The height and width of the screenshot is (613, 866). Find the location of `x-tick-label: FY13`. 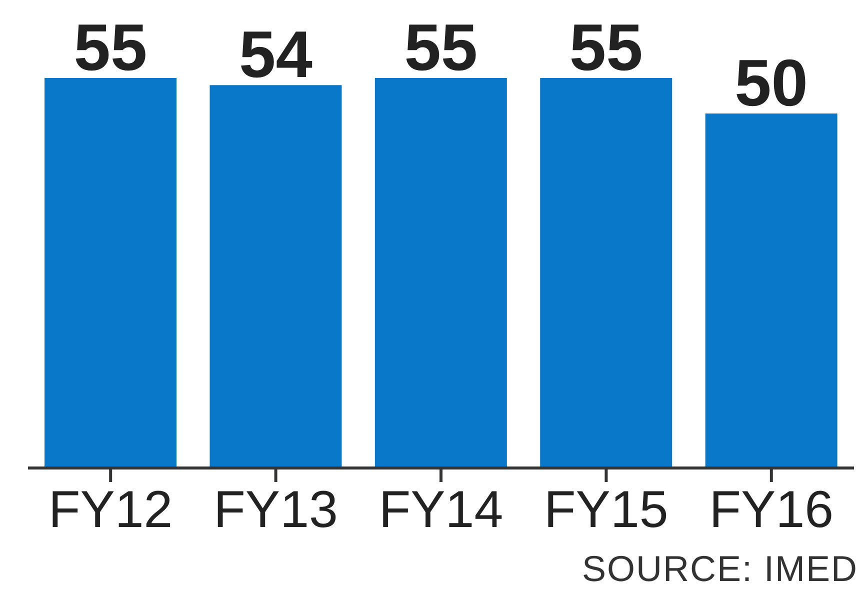

x-tick-label: FY13 is located at coordinates (276, 509).